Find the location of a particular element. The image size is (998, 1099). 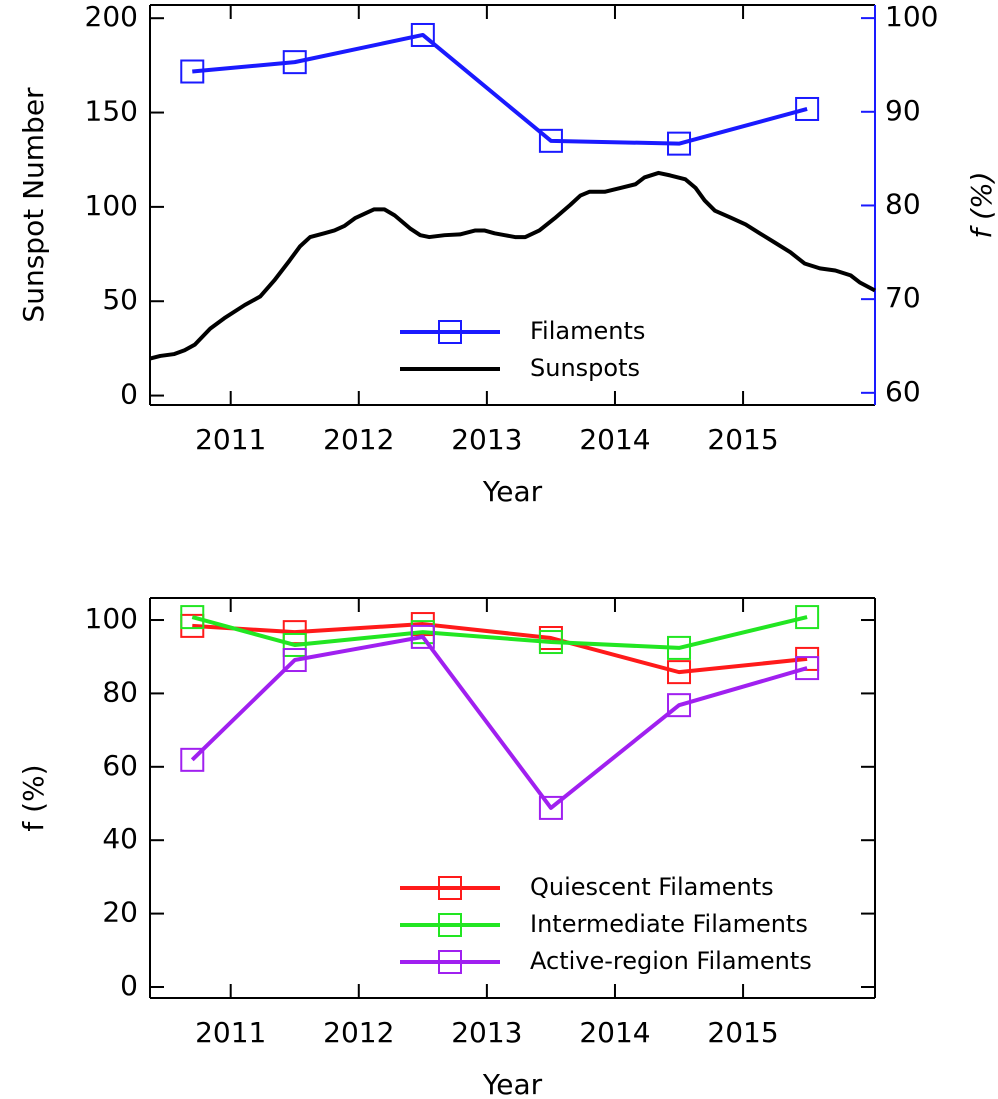

y-axis-label: Sunspot Number is located at coordinates (33, 205).